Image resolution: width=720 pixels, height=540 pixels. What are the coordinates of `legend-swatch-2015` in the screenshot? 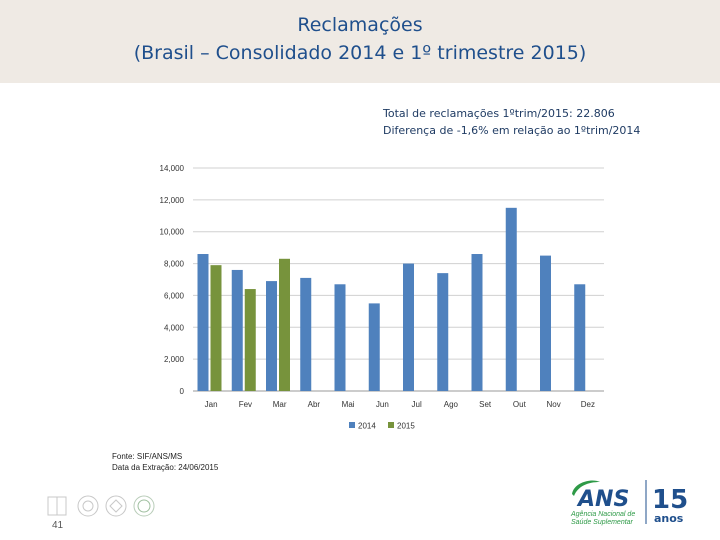 It's located at (391, 425).